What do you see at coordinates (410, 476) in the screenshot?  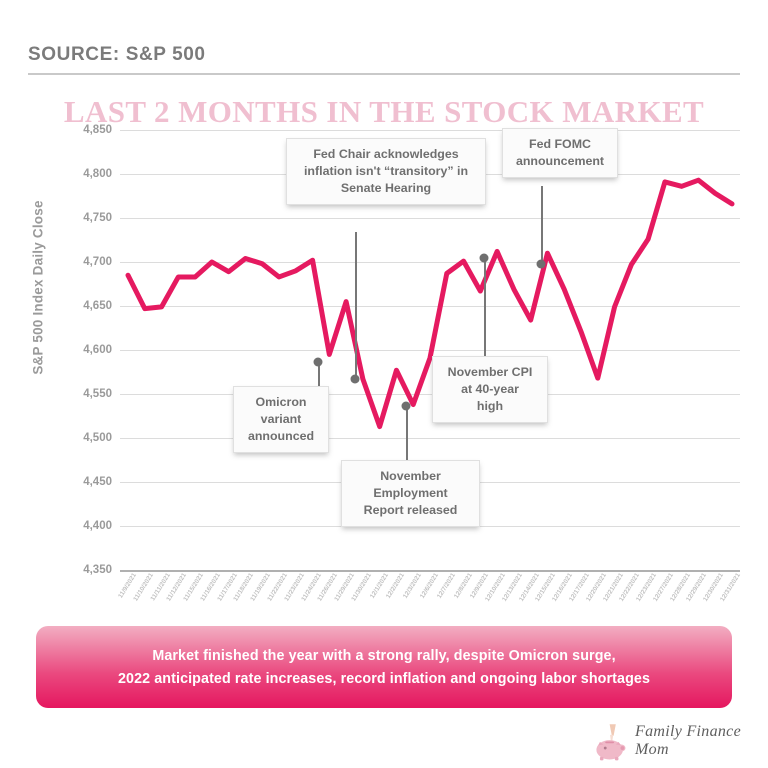 I see `annotation-line: November` at bounding box center [410, 476].